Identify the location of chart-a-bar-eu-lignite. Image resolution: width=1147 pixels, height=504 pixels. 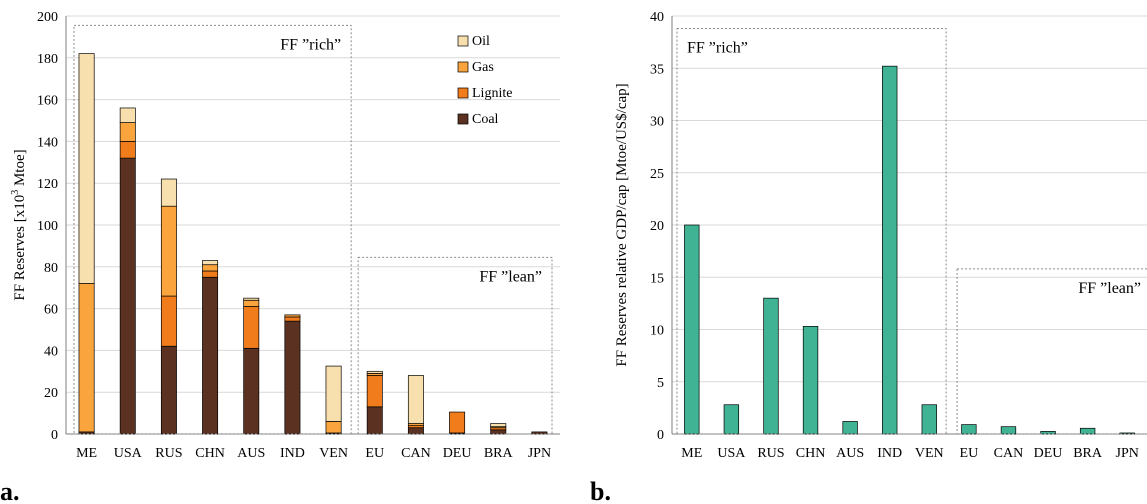
(374, 391).